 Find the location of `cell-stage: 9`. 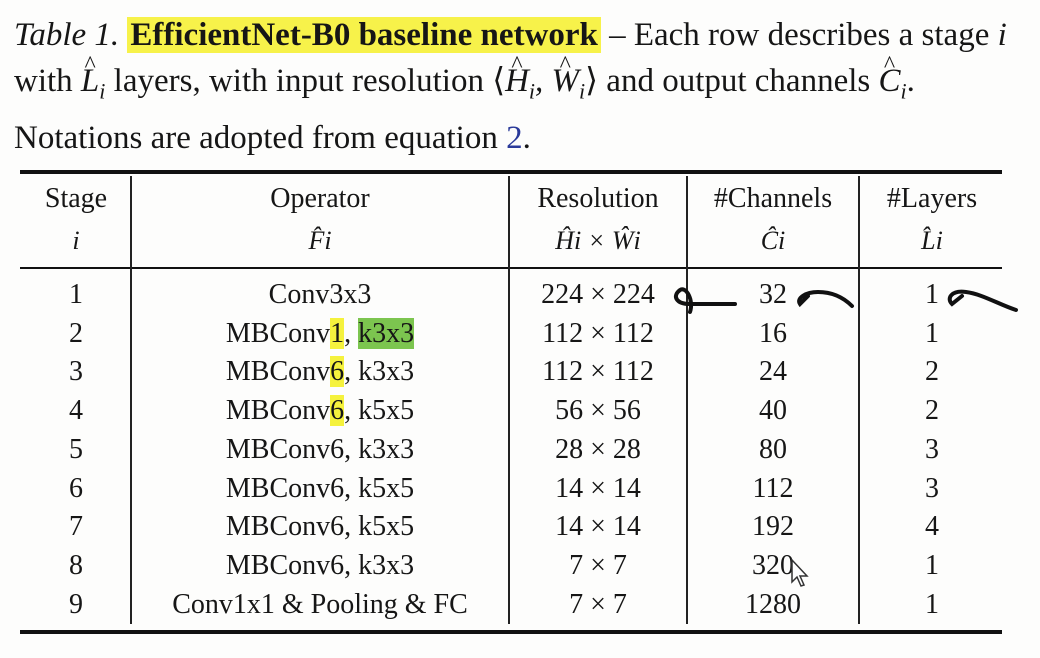

cell-stage: 9 is located at coordinates (76, 604).